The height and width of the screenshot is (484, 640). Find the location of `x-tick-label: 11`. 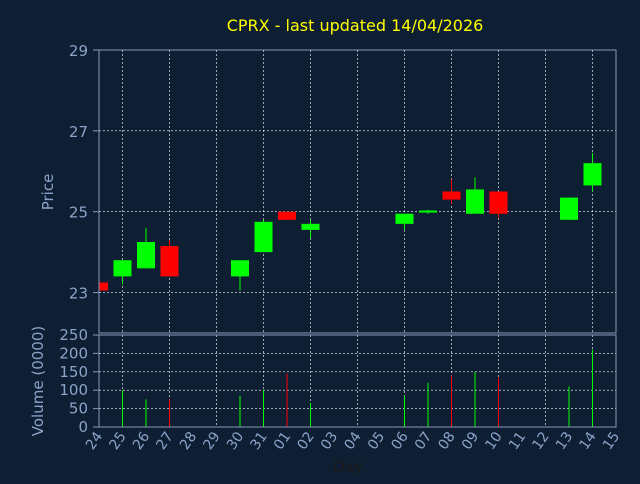

x-tick-label: 11 is located at coordinates (517, 441).